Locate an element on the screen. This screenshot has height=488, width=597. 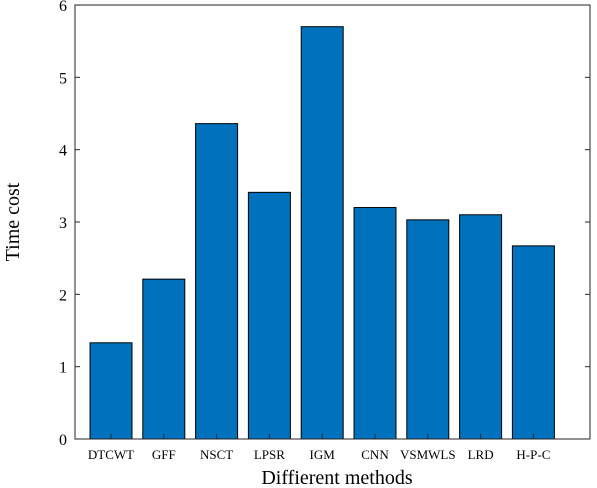
y-tick-label-0: 0 is located at coordinates (63, 440).